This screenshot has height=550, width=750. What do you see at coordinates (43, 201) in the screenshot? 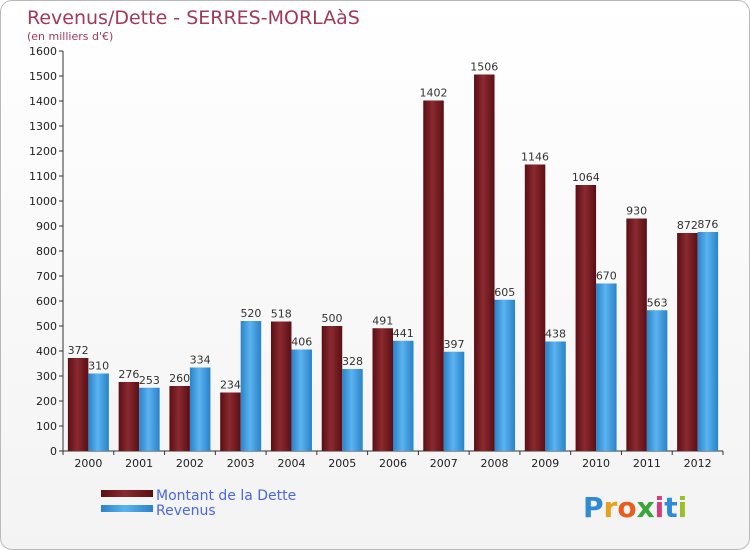
I see `y-tick-label: 1000` at bounding box center [43, 201].